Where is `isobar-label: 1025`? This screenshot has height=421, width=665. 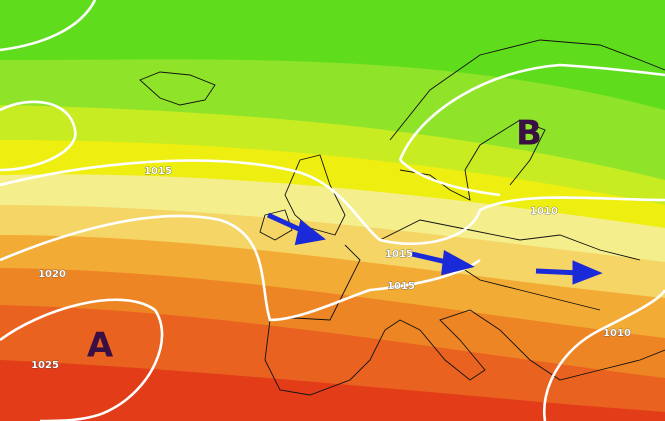
isobar-label: 1025 is located at coordinates (45, 365).